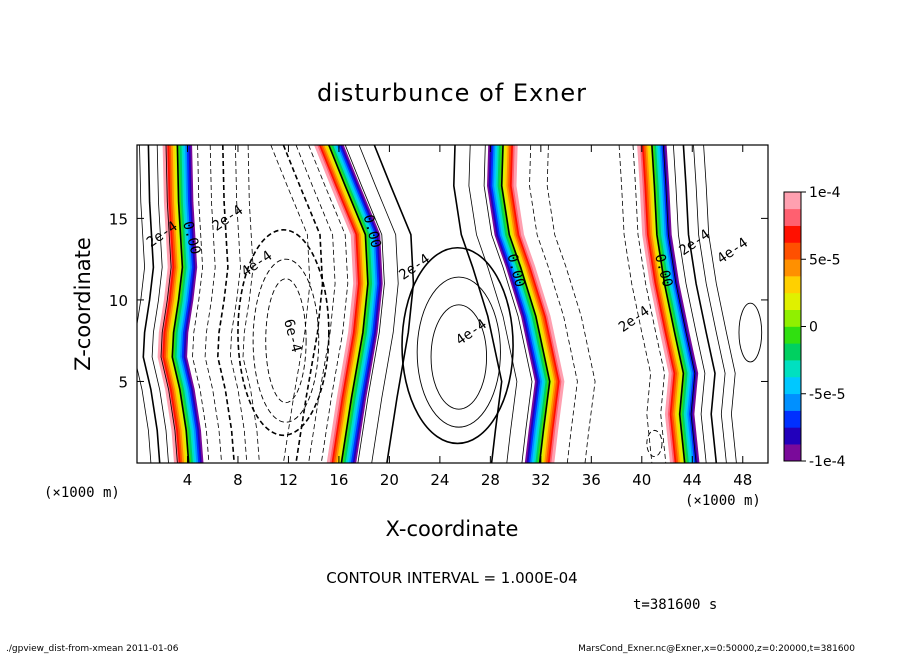 The width and height of the screenshot is (904, 654). I want to click on time-label: t=381600 s, so click(675, 605).